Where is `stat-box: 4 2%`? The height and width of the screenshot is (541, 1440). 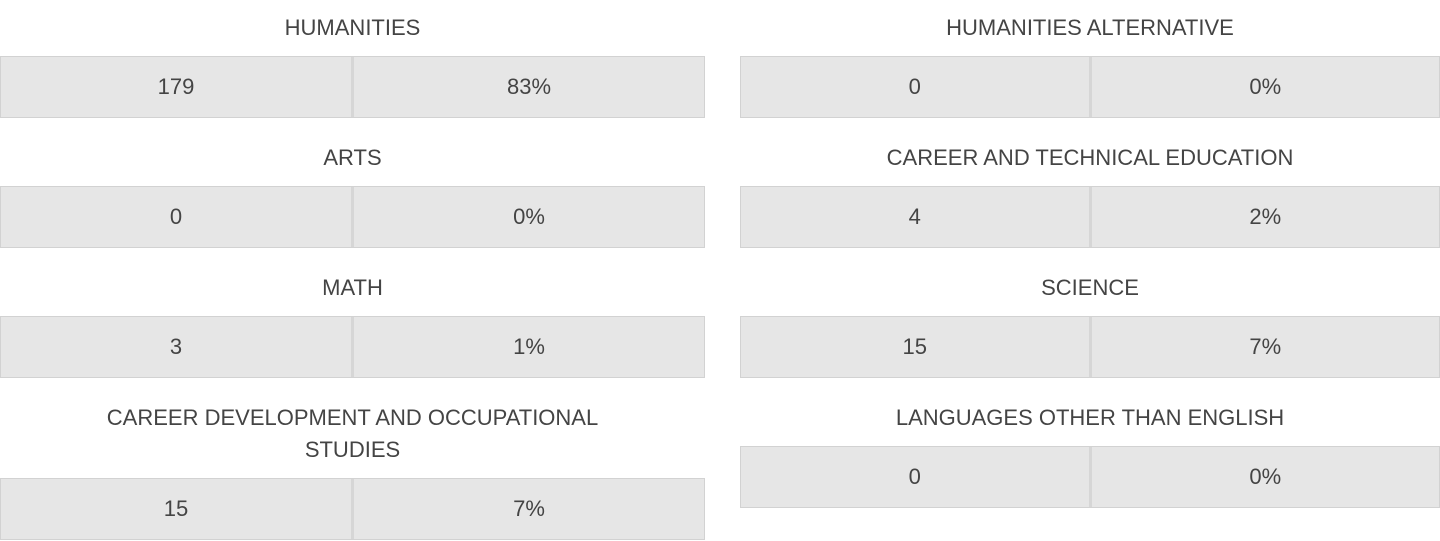
stat-box: 4 2% is located at coordinates (1090, 217).